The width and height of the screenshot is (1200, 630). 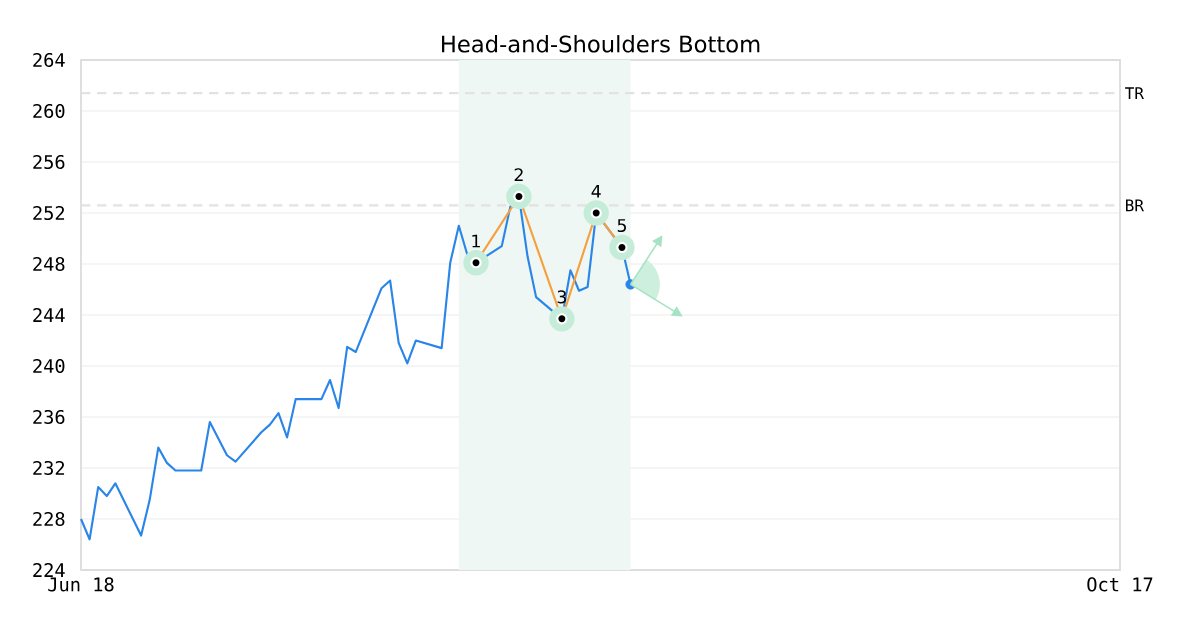 I want to click on annotation: 2, so click(x=518, y=175).